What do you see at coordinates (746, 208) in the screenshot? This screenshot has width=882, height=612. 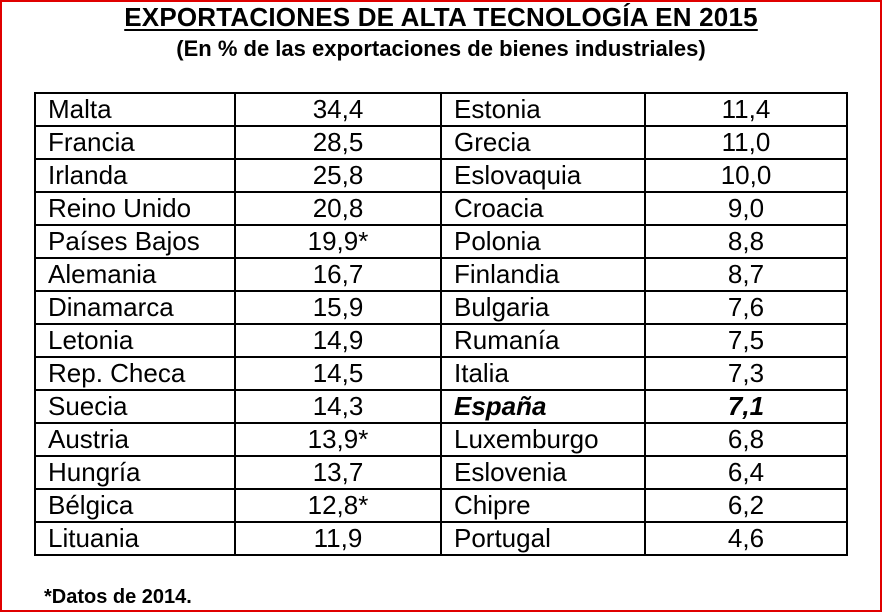 I see `value-cell: 9,0` at bounding box center [746, 208].